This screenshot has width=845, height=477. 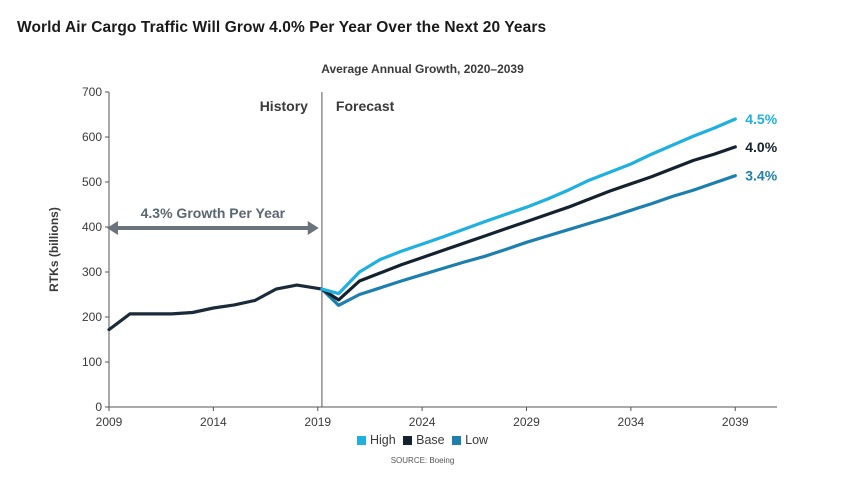 I want to click on source-note: SOURCE: Boeing, so click(x=422, y=460).